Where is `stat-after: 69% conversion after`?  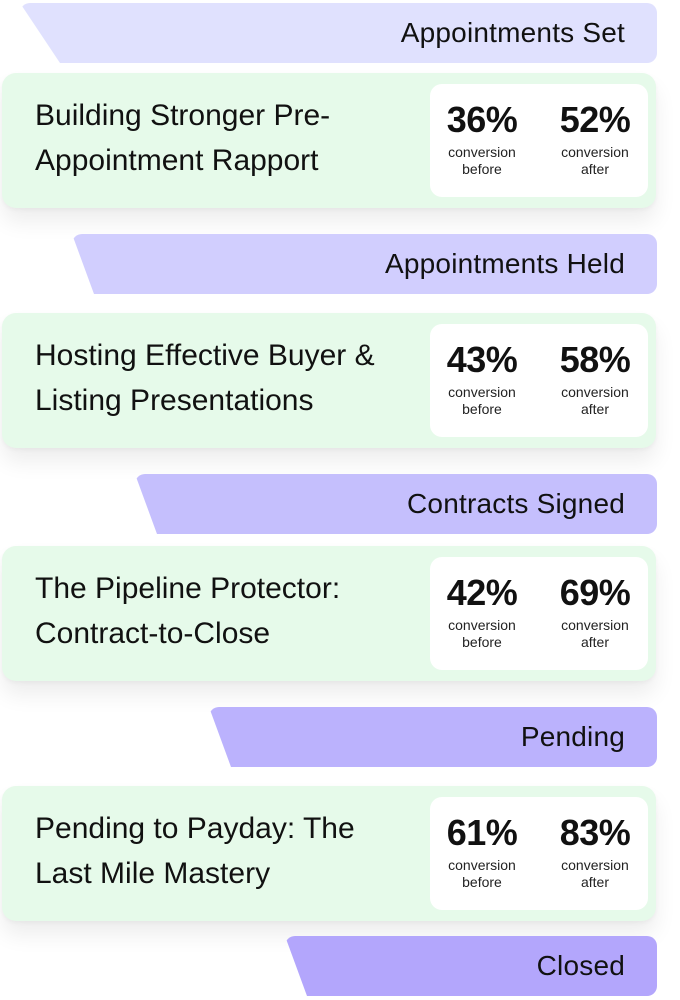
stat-after: 69% conversion after is located at coordinates (595, 610).